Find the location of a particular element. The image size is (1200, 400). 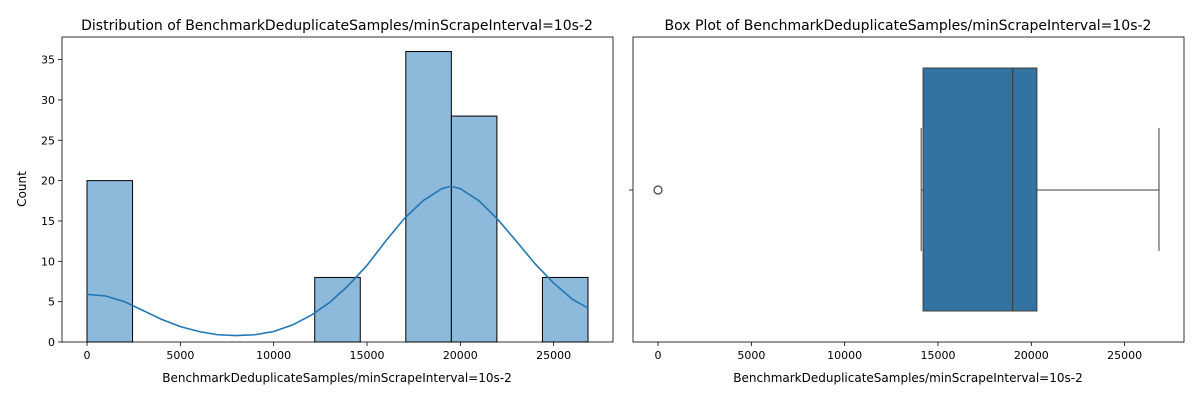

histogram-y-tick-label: 15 is located at coordinates (48, 221).